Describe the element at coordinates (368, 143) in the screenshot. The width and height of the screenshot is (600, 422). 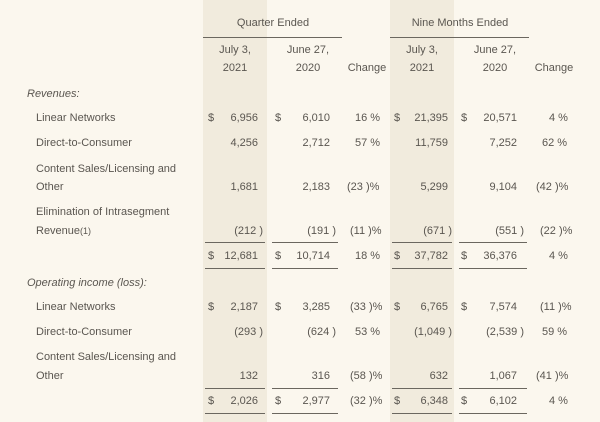
I see `value-q-change: 57 %` at that location.